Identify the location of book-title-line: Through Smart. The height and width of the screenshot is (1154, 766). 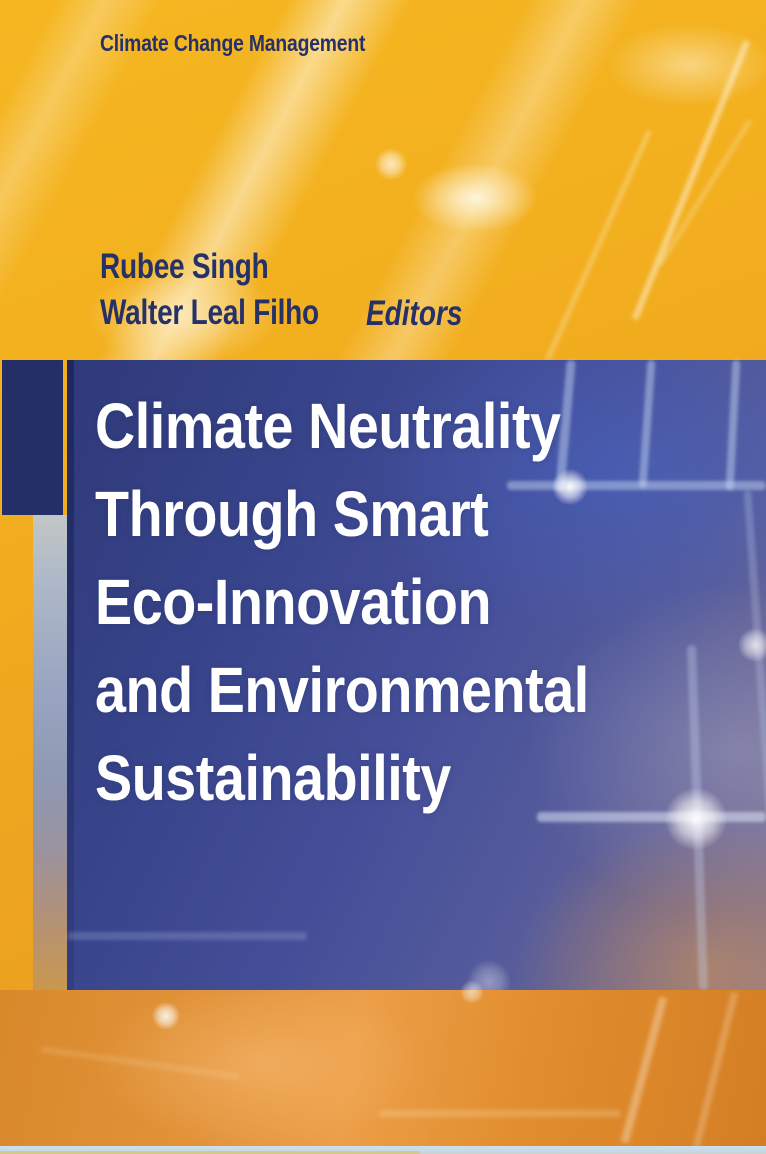
(292, 514).